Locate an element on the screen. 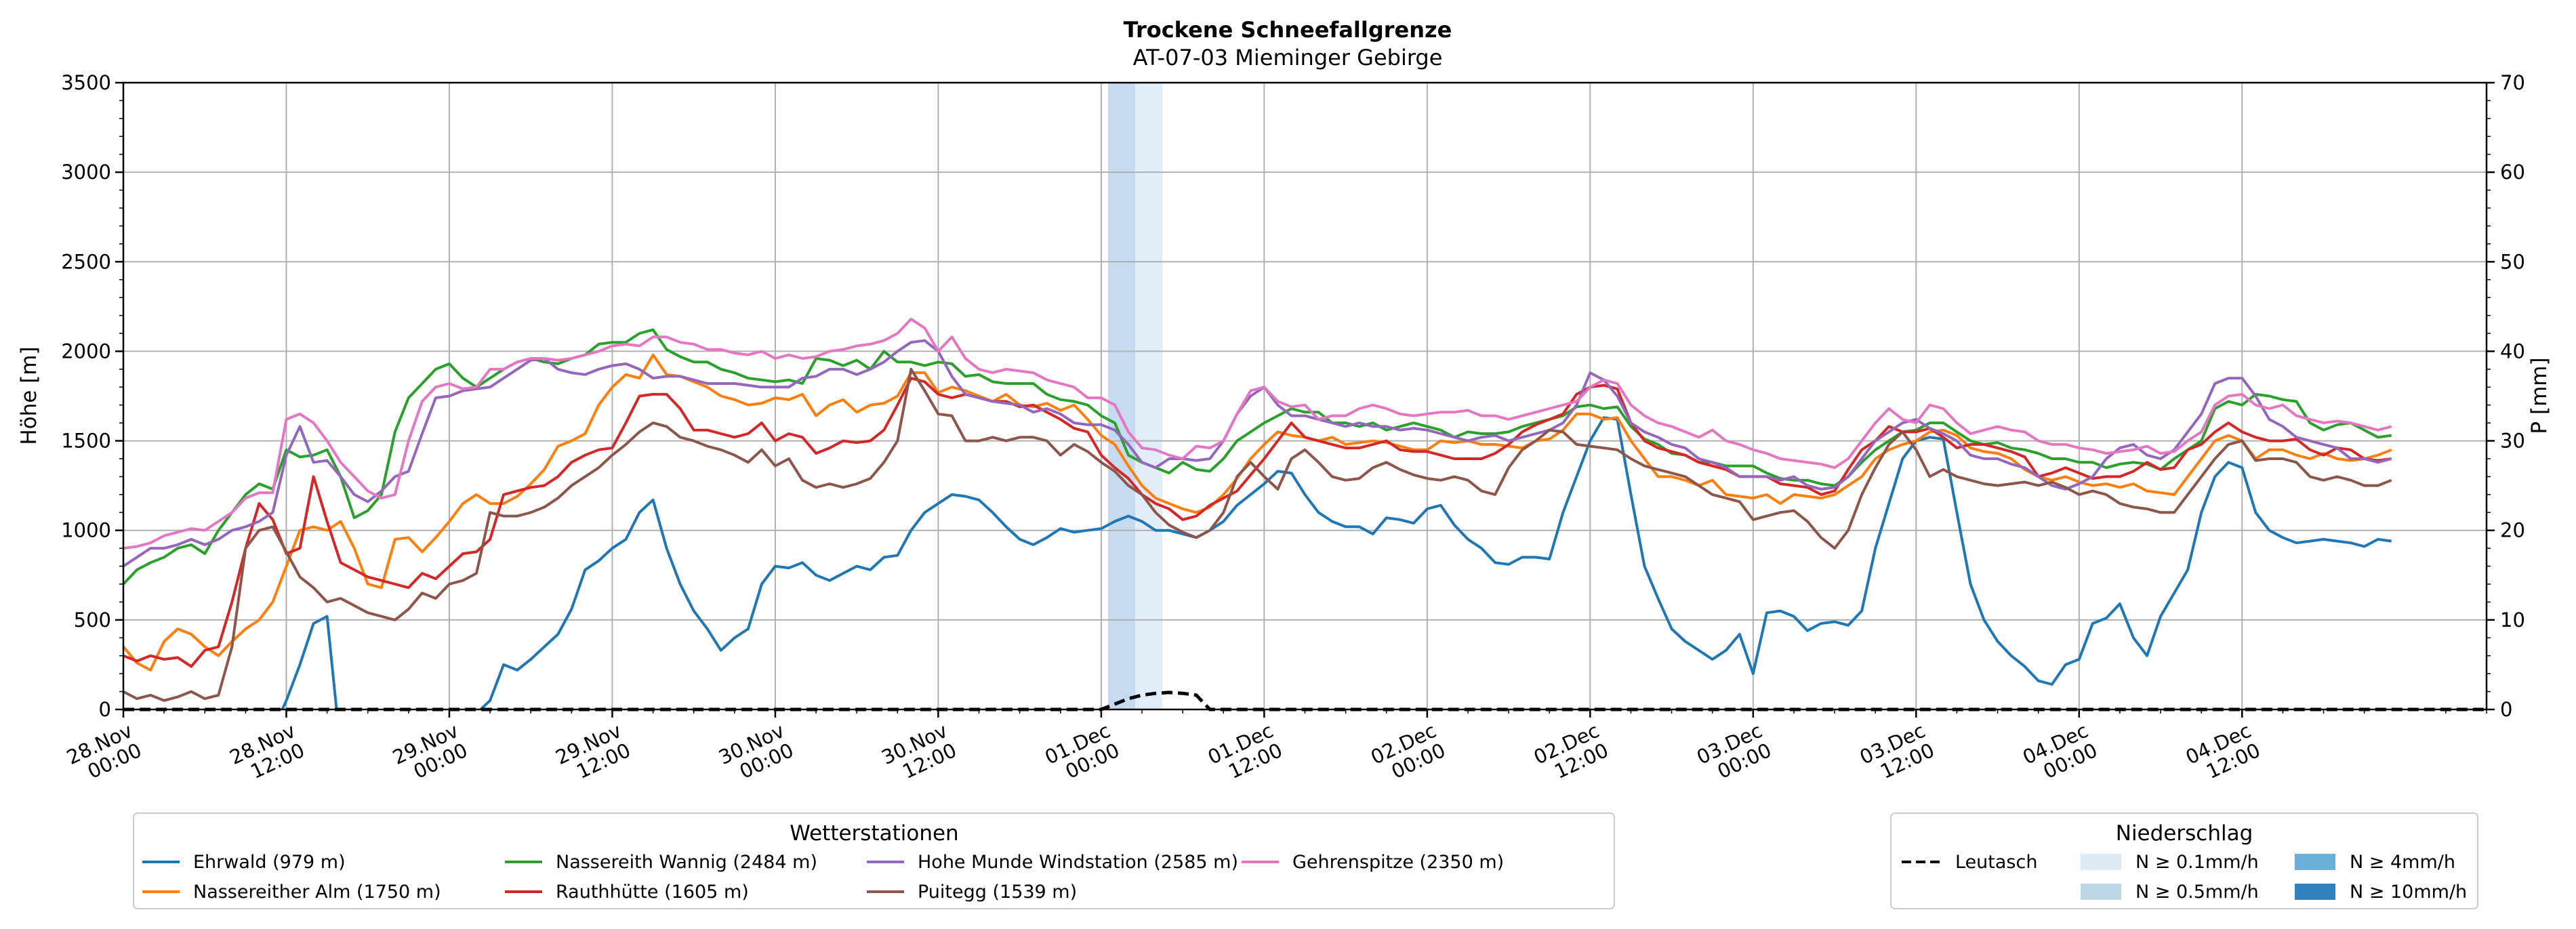 The image size is (2576, 929). y2-tick-label-6: 60 is located at coordinates (2513, 172).